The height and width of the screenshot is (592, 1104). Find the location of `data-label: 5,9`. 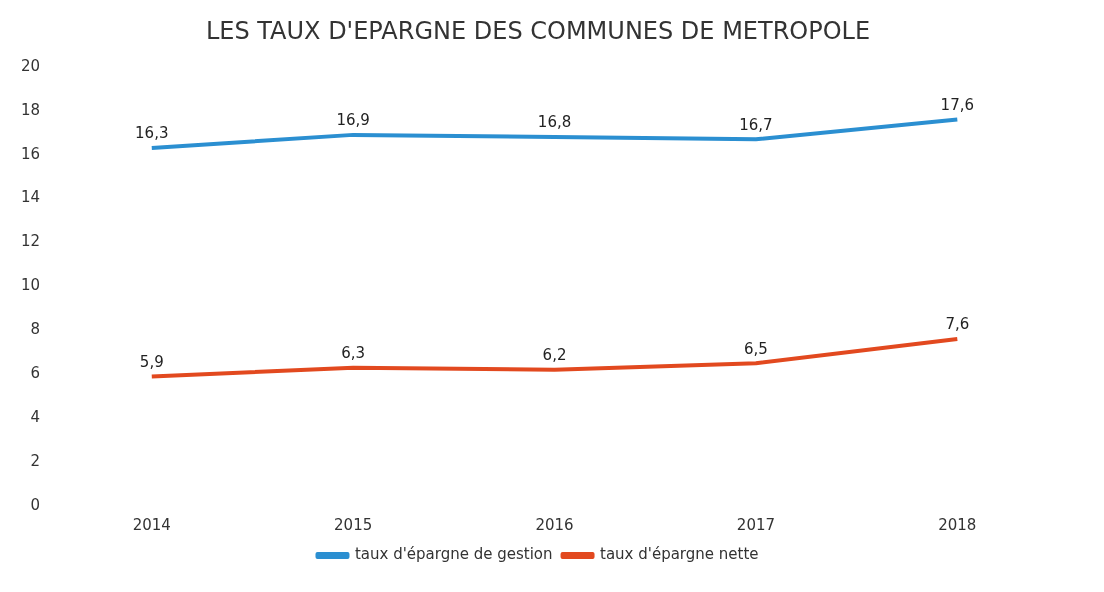

data-label: 5,9 is located at coordinates (151, 361).